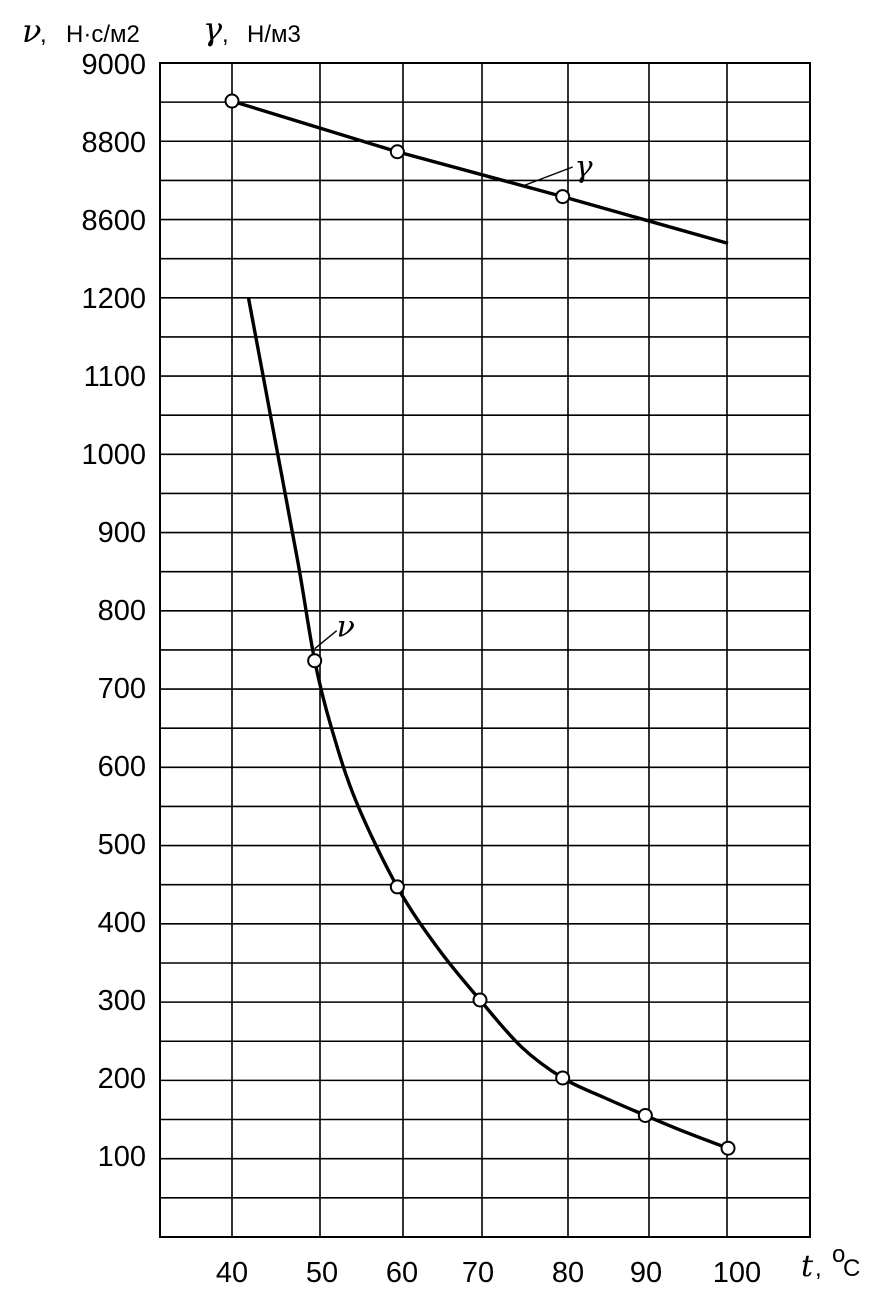 This screenshot has height=1294, width=877. What do you see at coordinates (122, 611) in the screenshot?
I see `y-tick-label-nu: 800` at bounding box center [122, 611].